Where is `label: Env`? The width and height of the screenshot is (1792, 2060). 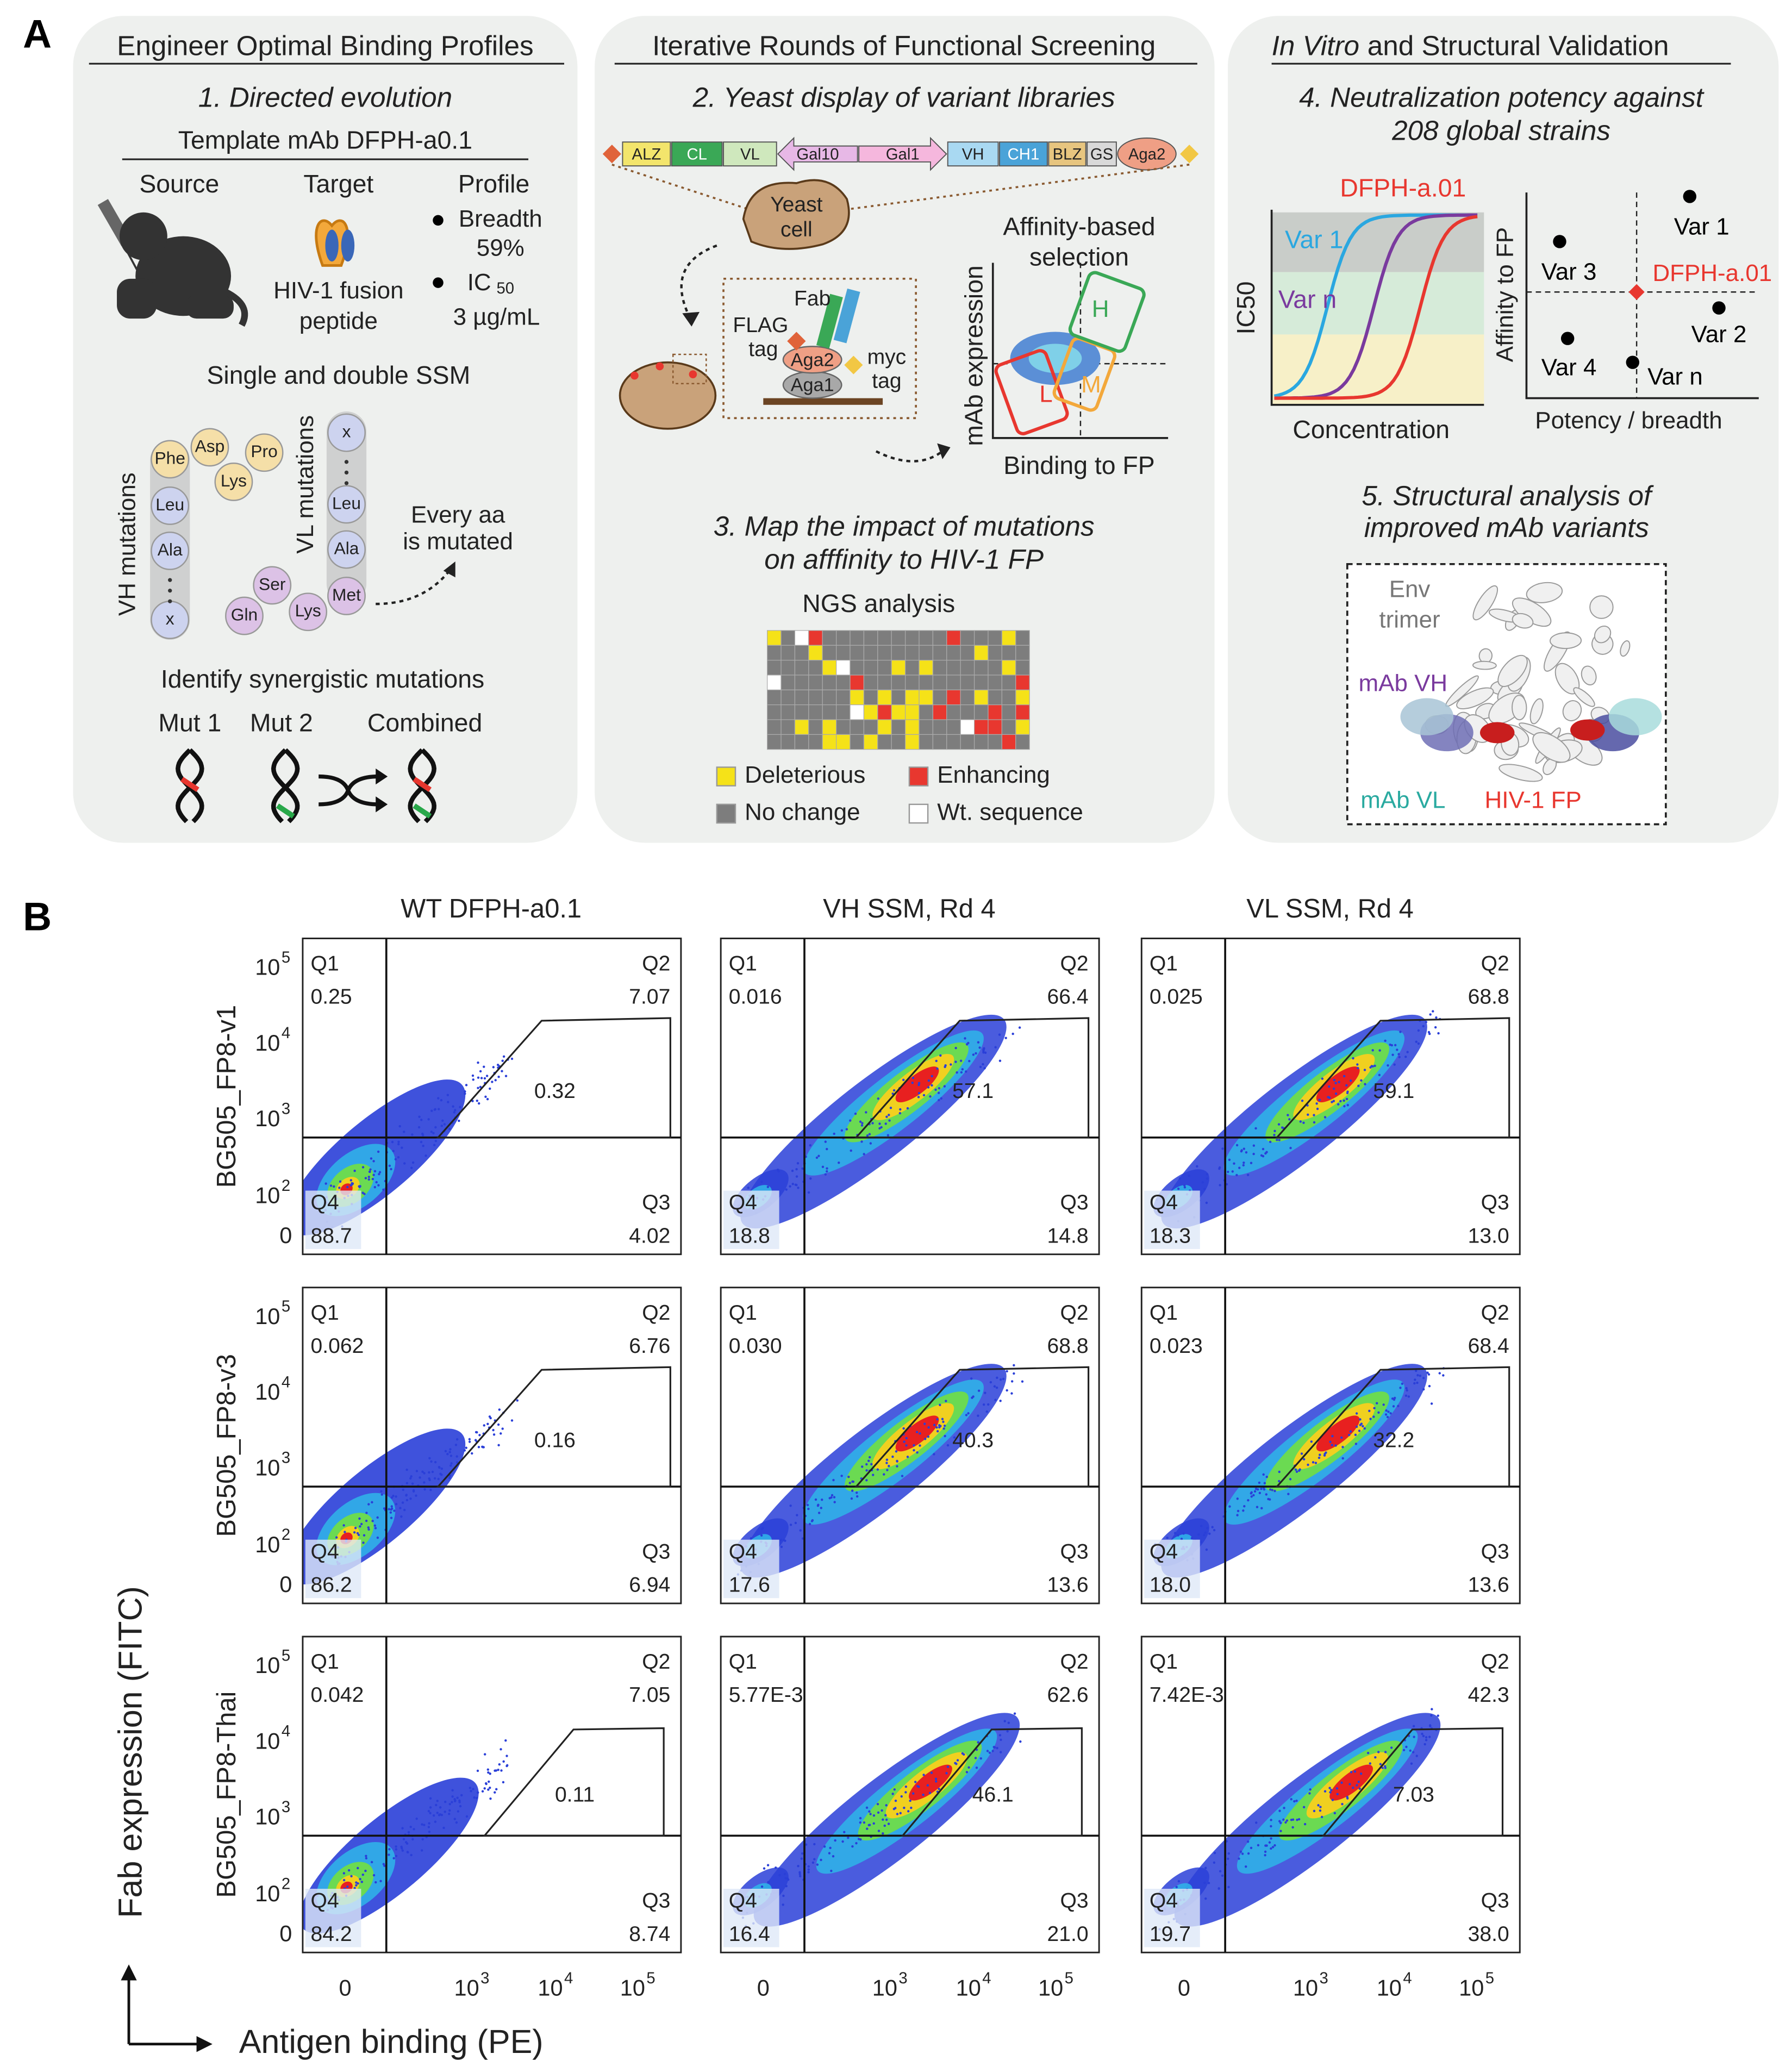
label: Env is located at coordinates (1410, 589).